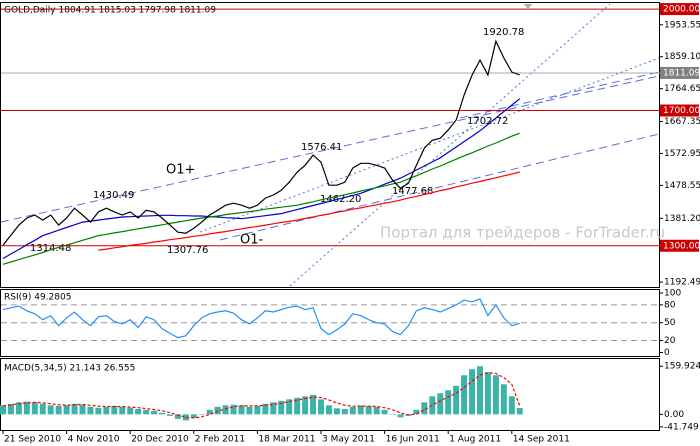 Image resolution: width=700 pixels, height=446 pixels. Describe the element at coordinates (261, 318) in the screenshot. I see `rsi-line` at that location.